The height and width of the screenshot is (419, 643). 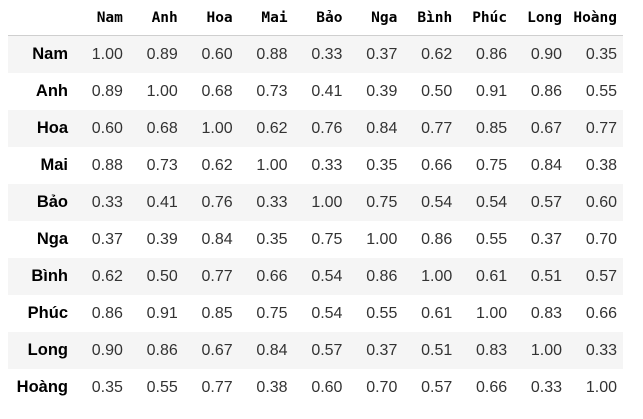 I want to click on column-header: Nga, so click(x=376, y=18).